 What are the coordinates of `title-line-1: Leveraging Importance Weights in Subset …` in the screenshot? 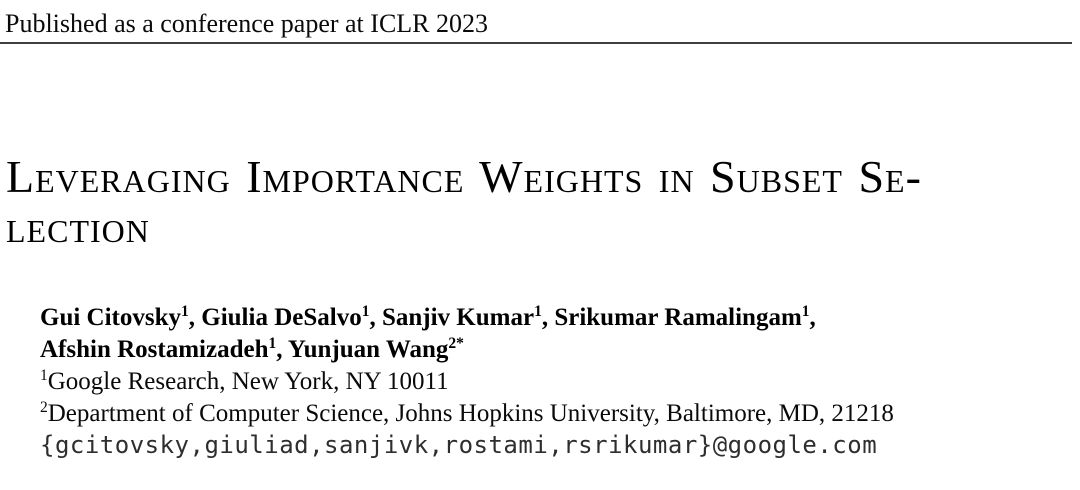 It's located at (464, 176).